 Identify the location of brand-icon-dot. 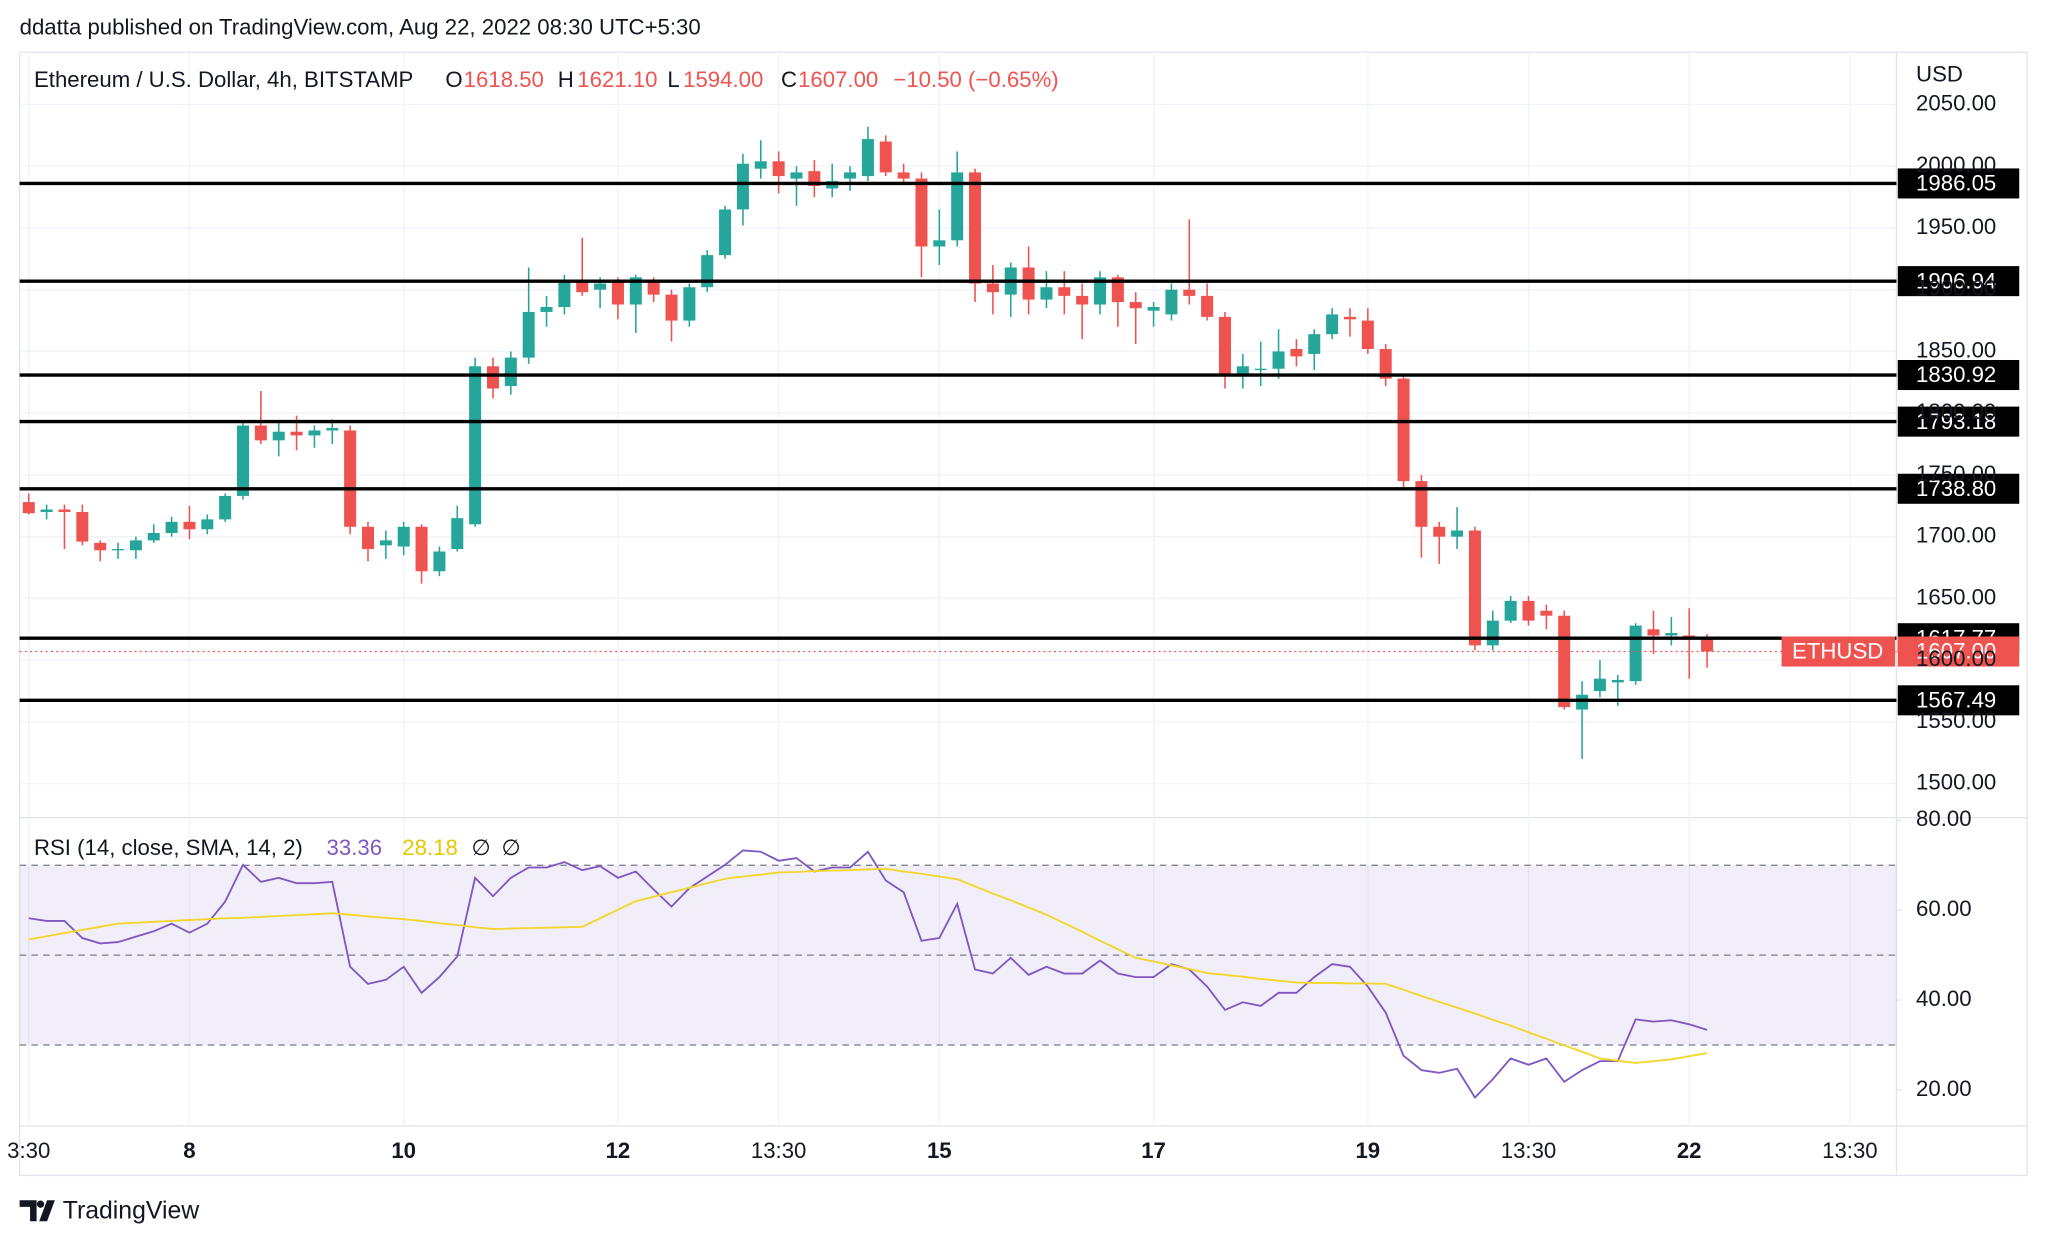
(40, 1204).